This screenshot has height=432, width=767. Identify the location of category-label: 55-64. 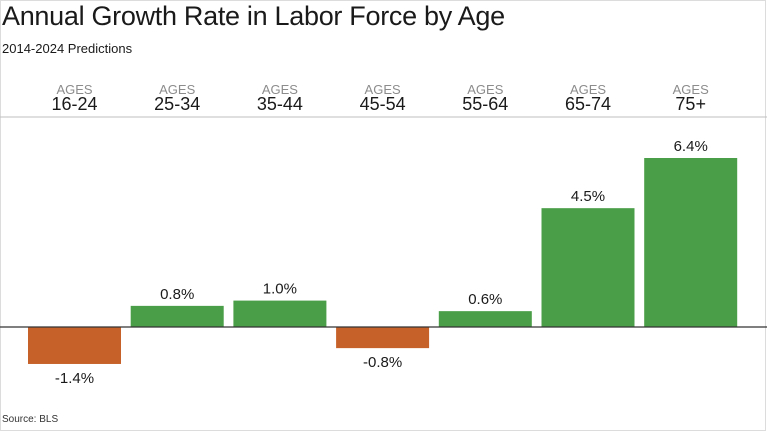
(485, 104).